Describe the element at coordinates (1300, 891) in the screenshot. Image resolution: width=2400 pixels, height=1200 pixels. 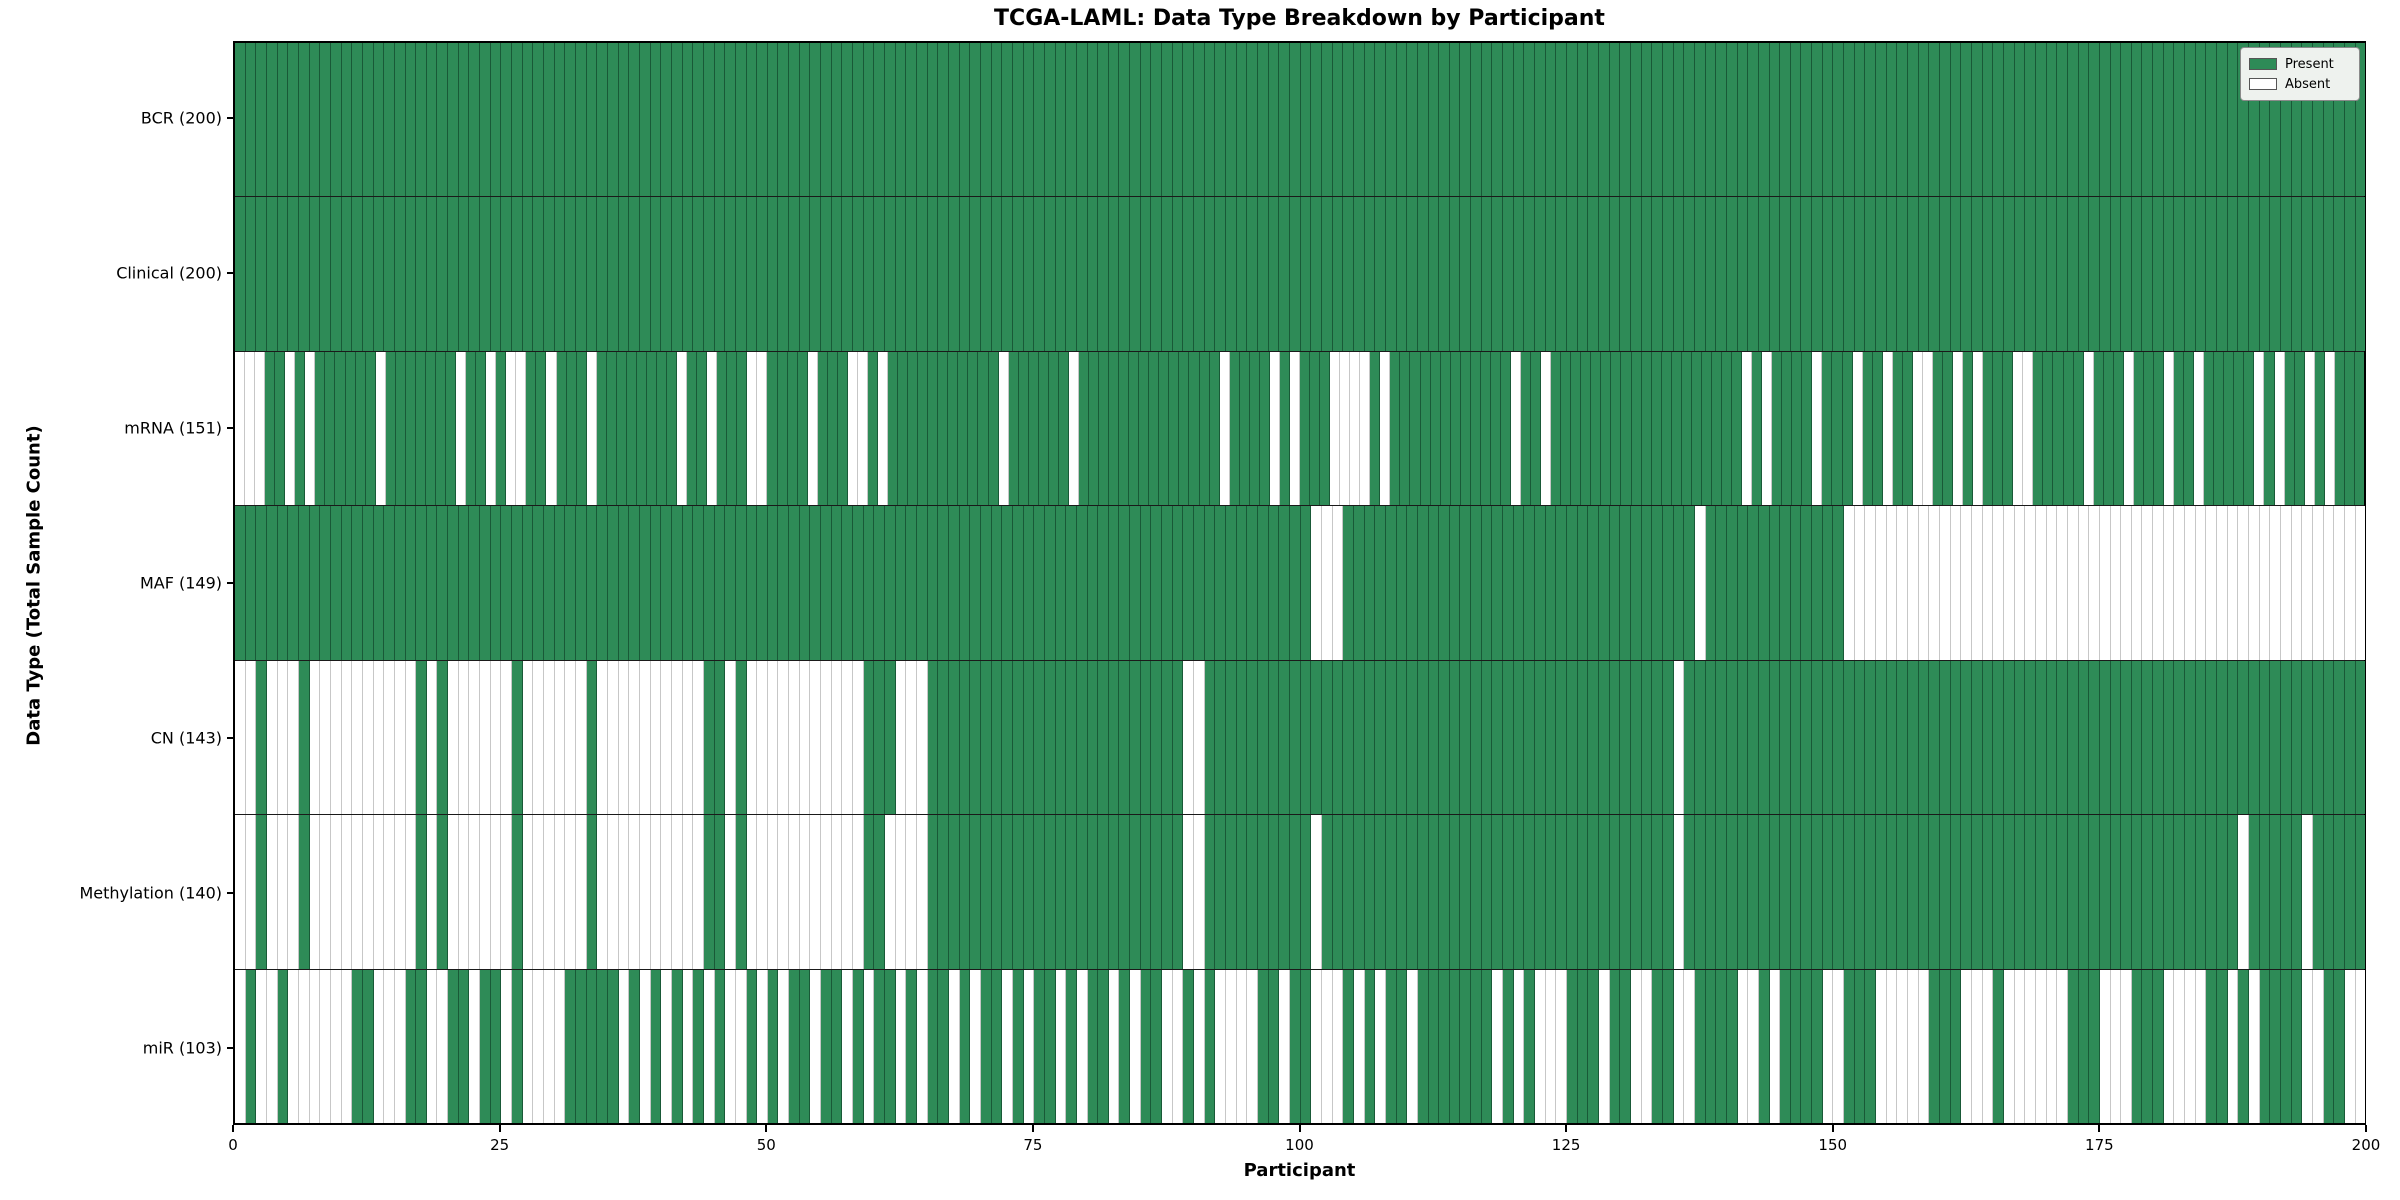
I see `heatmap-row-Methylation` at that location.